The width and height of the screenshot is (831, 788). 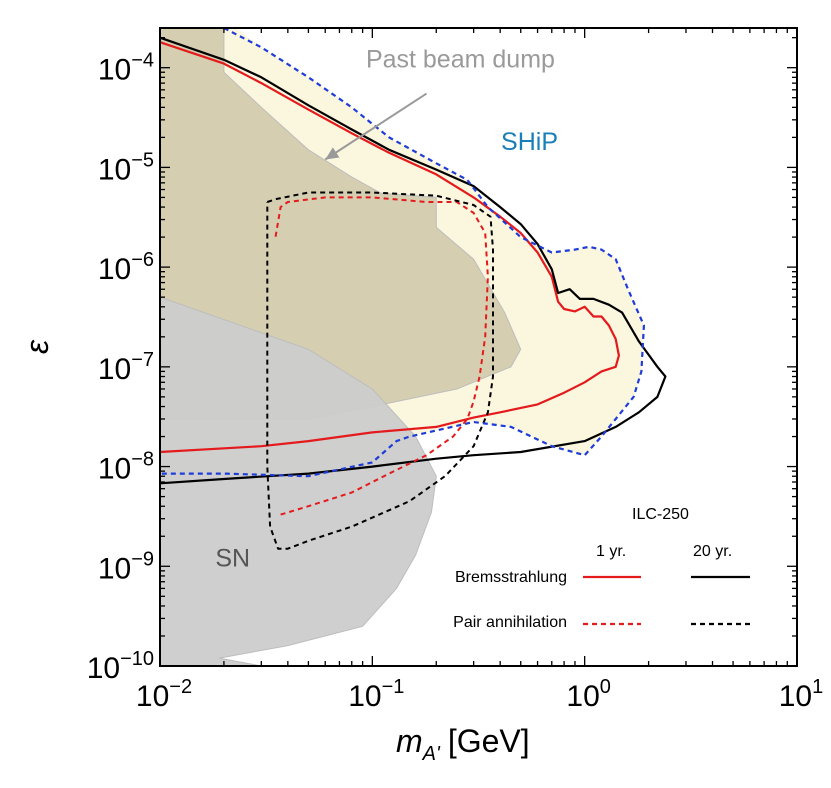 What do you see at coordinates (126, 167) in the screenshot?
I see `y-tick-label: 10⁻⁵` at bounding box center [126, 167].